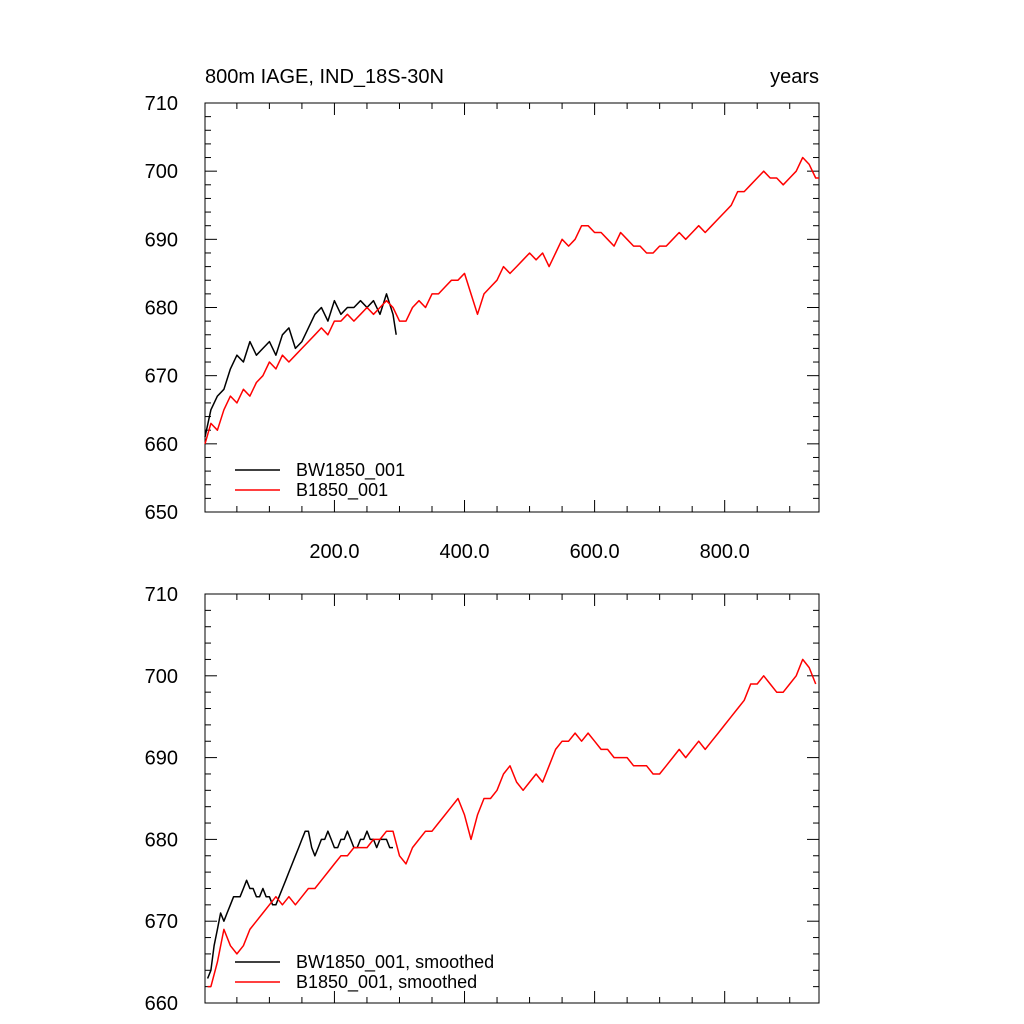 The width and height of the screenshot is (1024, 1024). What do you see at coordinates (725, 552) in the screenshot?
I see `x-tick-label: 800.0` at bounding box center [725, 552].